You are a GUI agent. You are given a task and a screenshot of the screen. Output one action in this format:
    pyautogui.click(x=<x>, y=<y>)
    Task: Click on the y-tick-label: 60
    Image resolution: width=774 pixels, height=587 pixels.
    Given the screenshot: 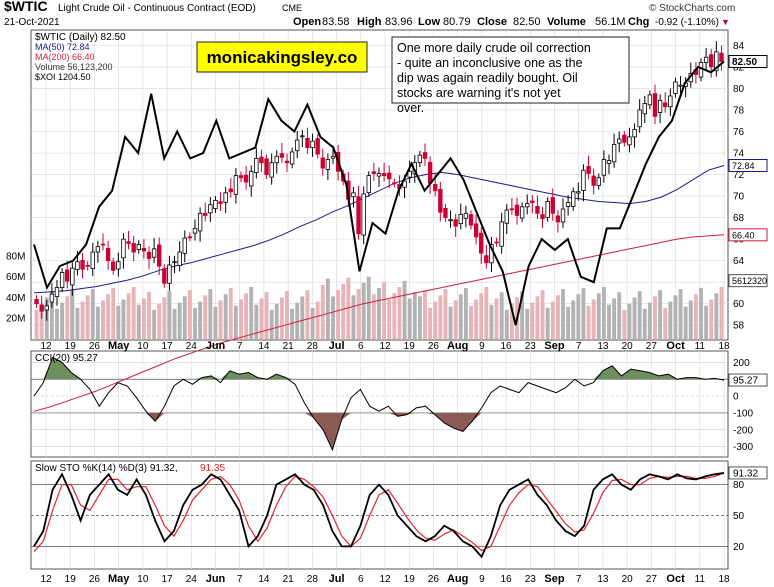 What is the action you would take?
    pyautogui.click(x=739, y=304)
    